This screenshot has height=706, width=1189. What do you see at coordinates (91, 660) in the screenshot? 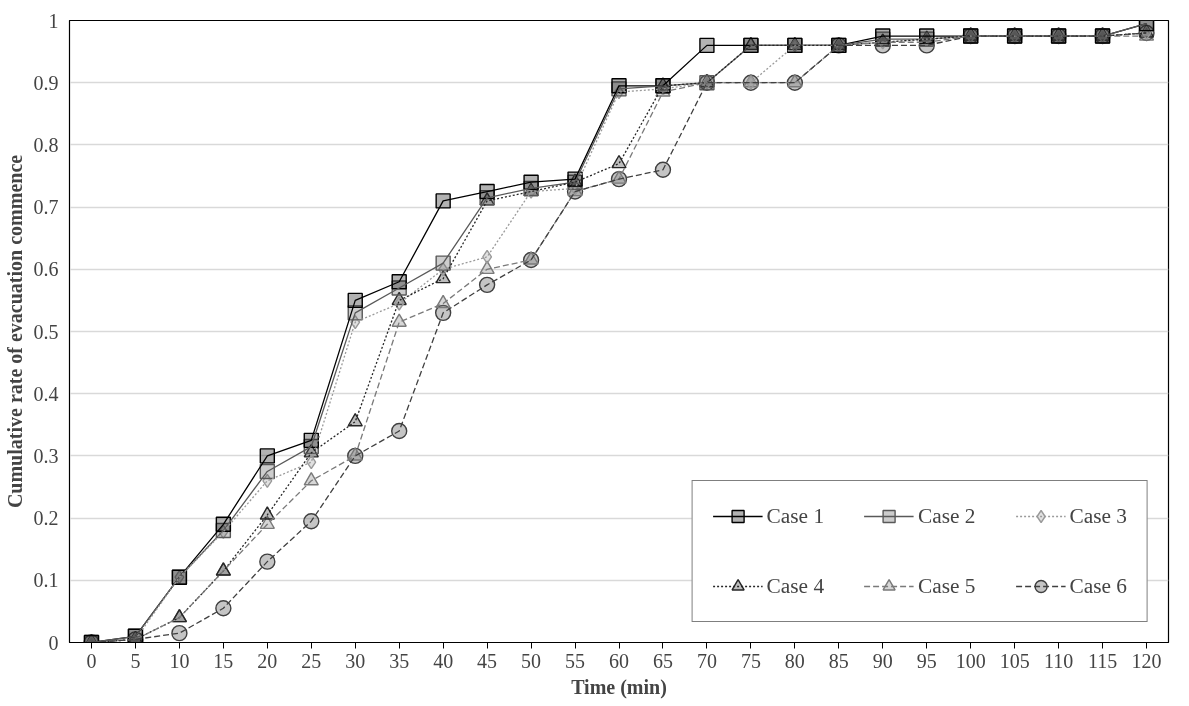
I see `x-tick-label: 0` at bounding box center [91, 660].